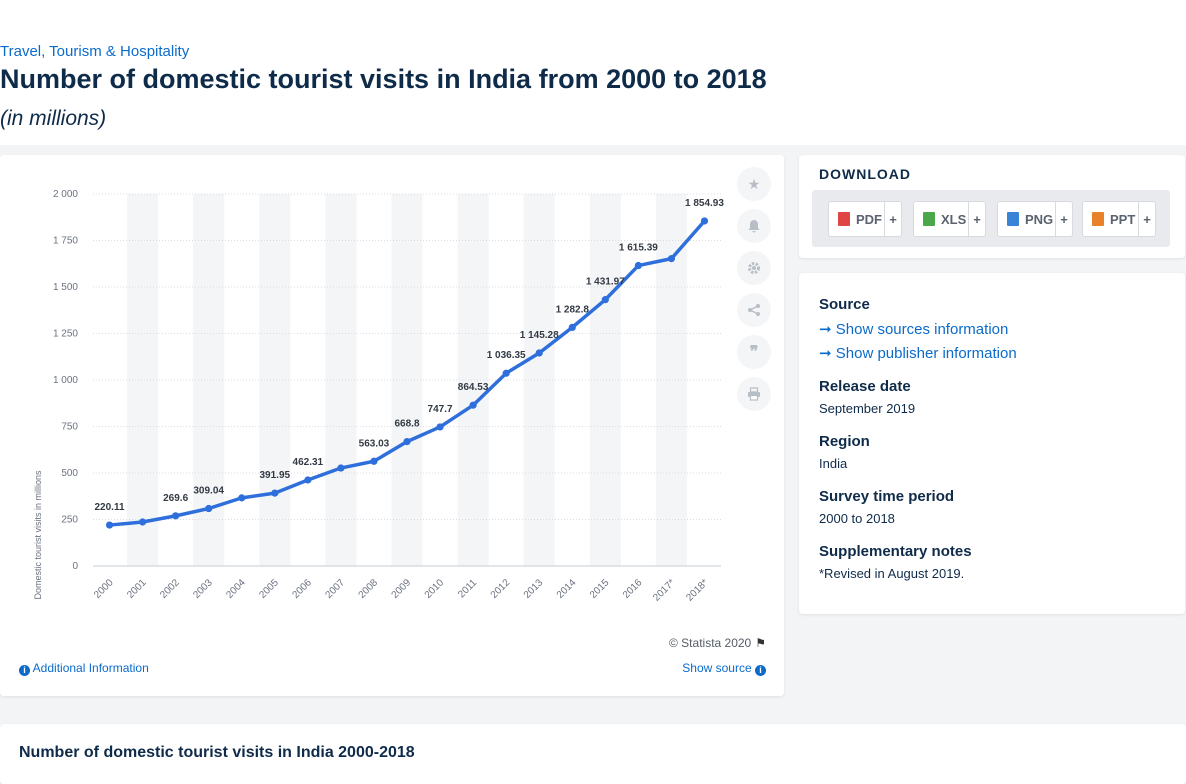  Describe the element at coordinates (865, 174) in the screenshot. I see `download-title: DOWNLOAD` at that location.